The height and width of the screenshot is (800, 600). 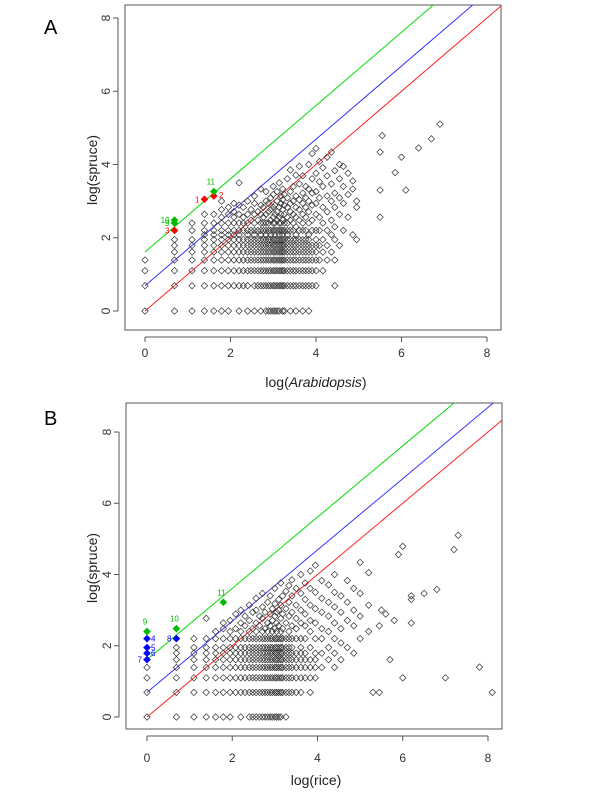 What do you see at coordinates (140, 660) in the screenshot?
I see `panel-b-highlight-label-7: 7` at bounding box center [140, 660].